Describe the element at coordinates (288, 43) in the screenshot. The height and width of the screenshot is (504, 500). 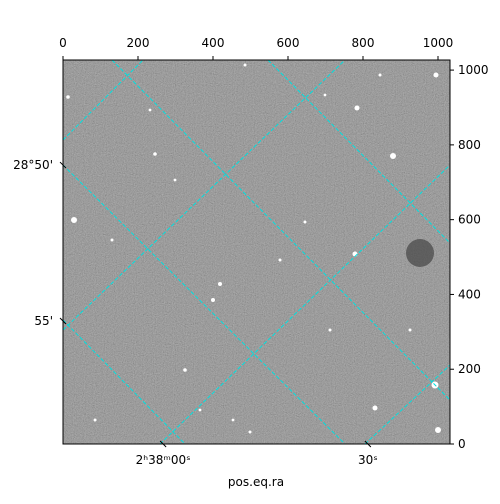
I see `x-tick-label: 600` at that location.